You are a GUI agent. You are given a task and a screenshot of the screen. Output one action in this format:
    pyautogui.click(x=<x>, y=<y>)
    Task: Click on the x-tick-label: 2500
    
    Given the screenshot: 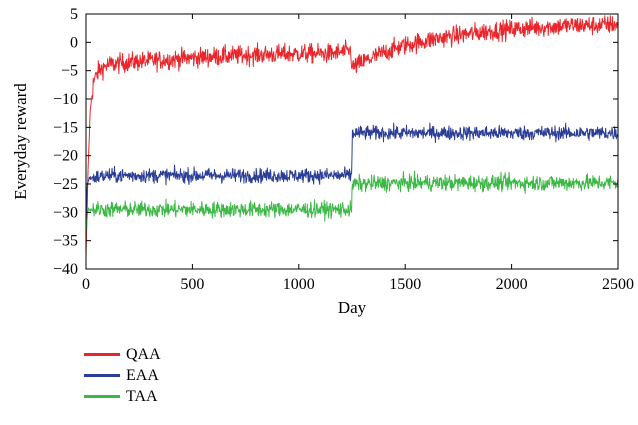 What is the action you would take?
    pyautogui.click(x=618, y=284)
    